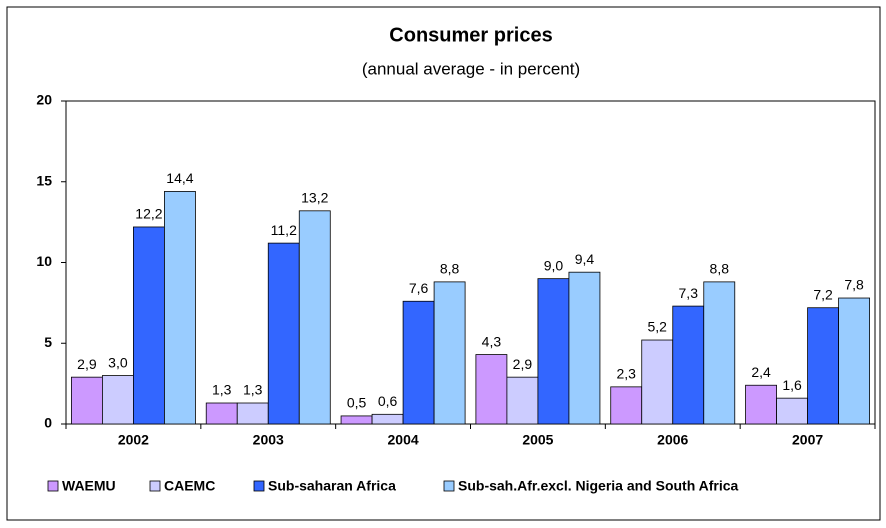 Image resolution: width=886 pixels, height=528 pixels. Describe the element at coordinates (419, 288) in the screenshot. I see `data-label: 7,6` at that location.